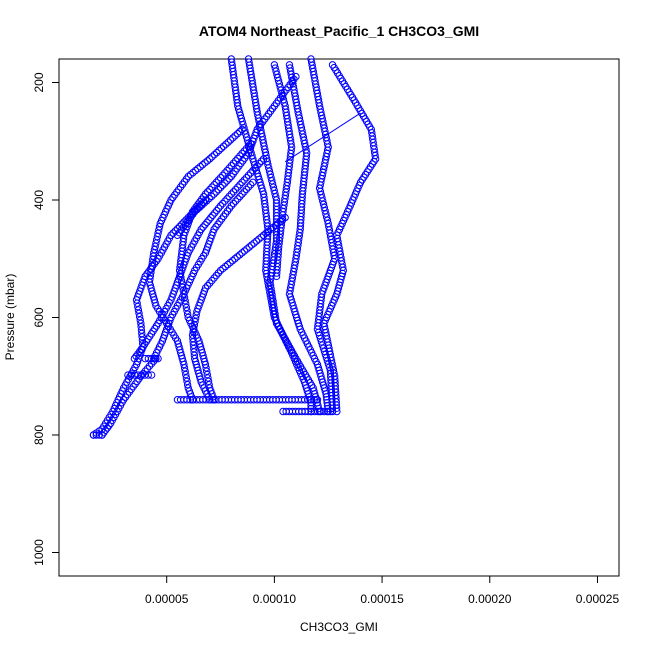  I want to click on y-axis-label: Pressure (mbar), so click(10, 317).